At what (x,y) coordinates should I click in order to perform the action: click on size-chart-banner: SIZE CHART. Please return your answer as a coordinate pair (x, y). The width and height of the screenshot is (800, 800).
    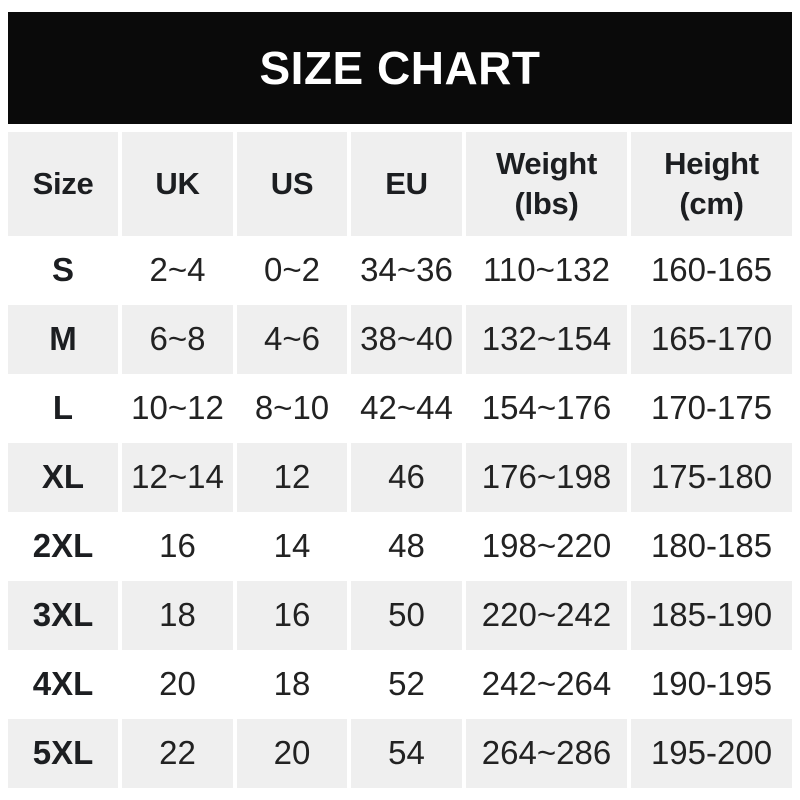
    Looking at the image, I should click on (400, 68).